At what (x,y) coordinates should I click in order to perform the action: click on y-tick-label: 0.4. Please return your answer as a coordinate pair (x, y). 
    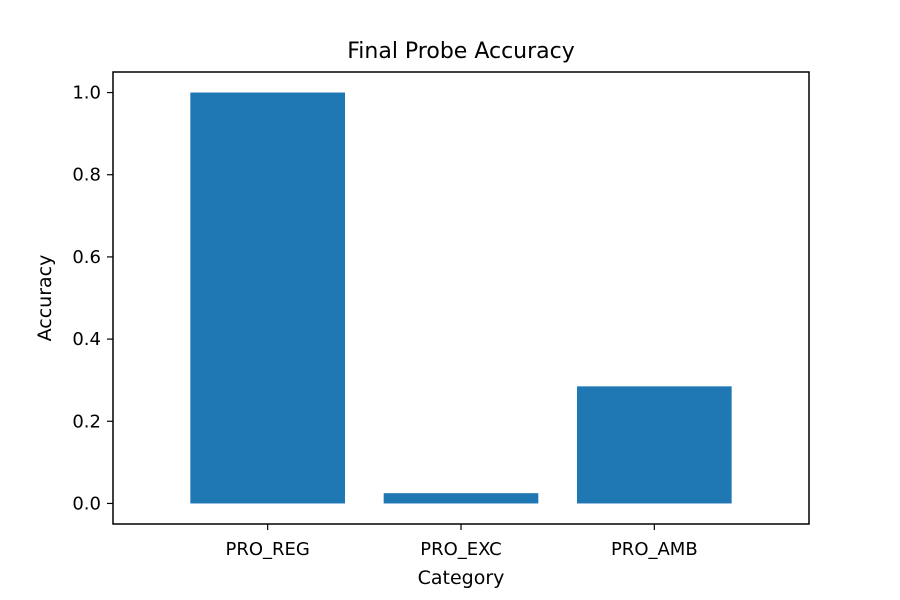
    Looking at the image, I should click on (86, 339).